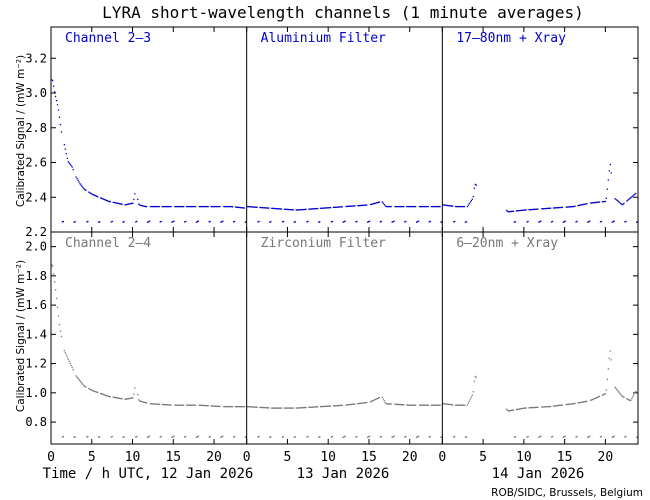 The width and height of the screenshot is (650, 500). I want to click on x-tick-label: 15, so click(173, 457).